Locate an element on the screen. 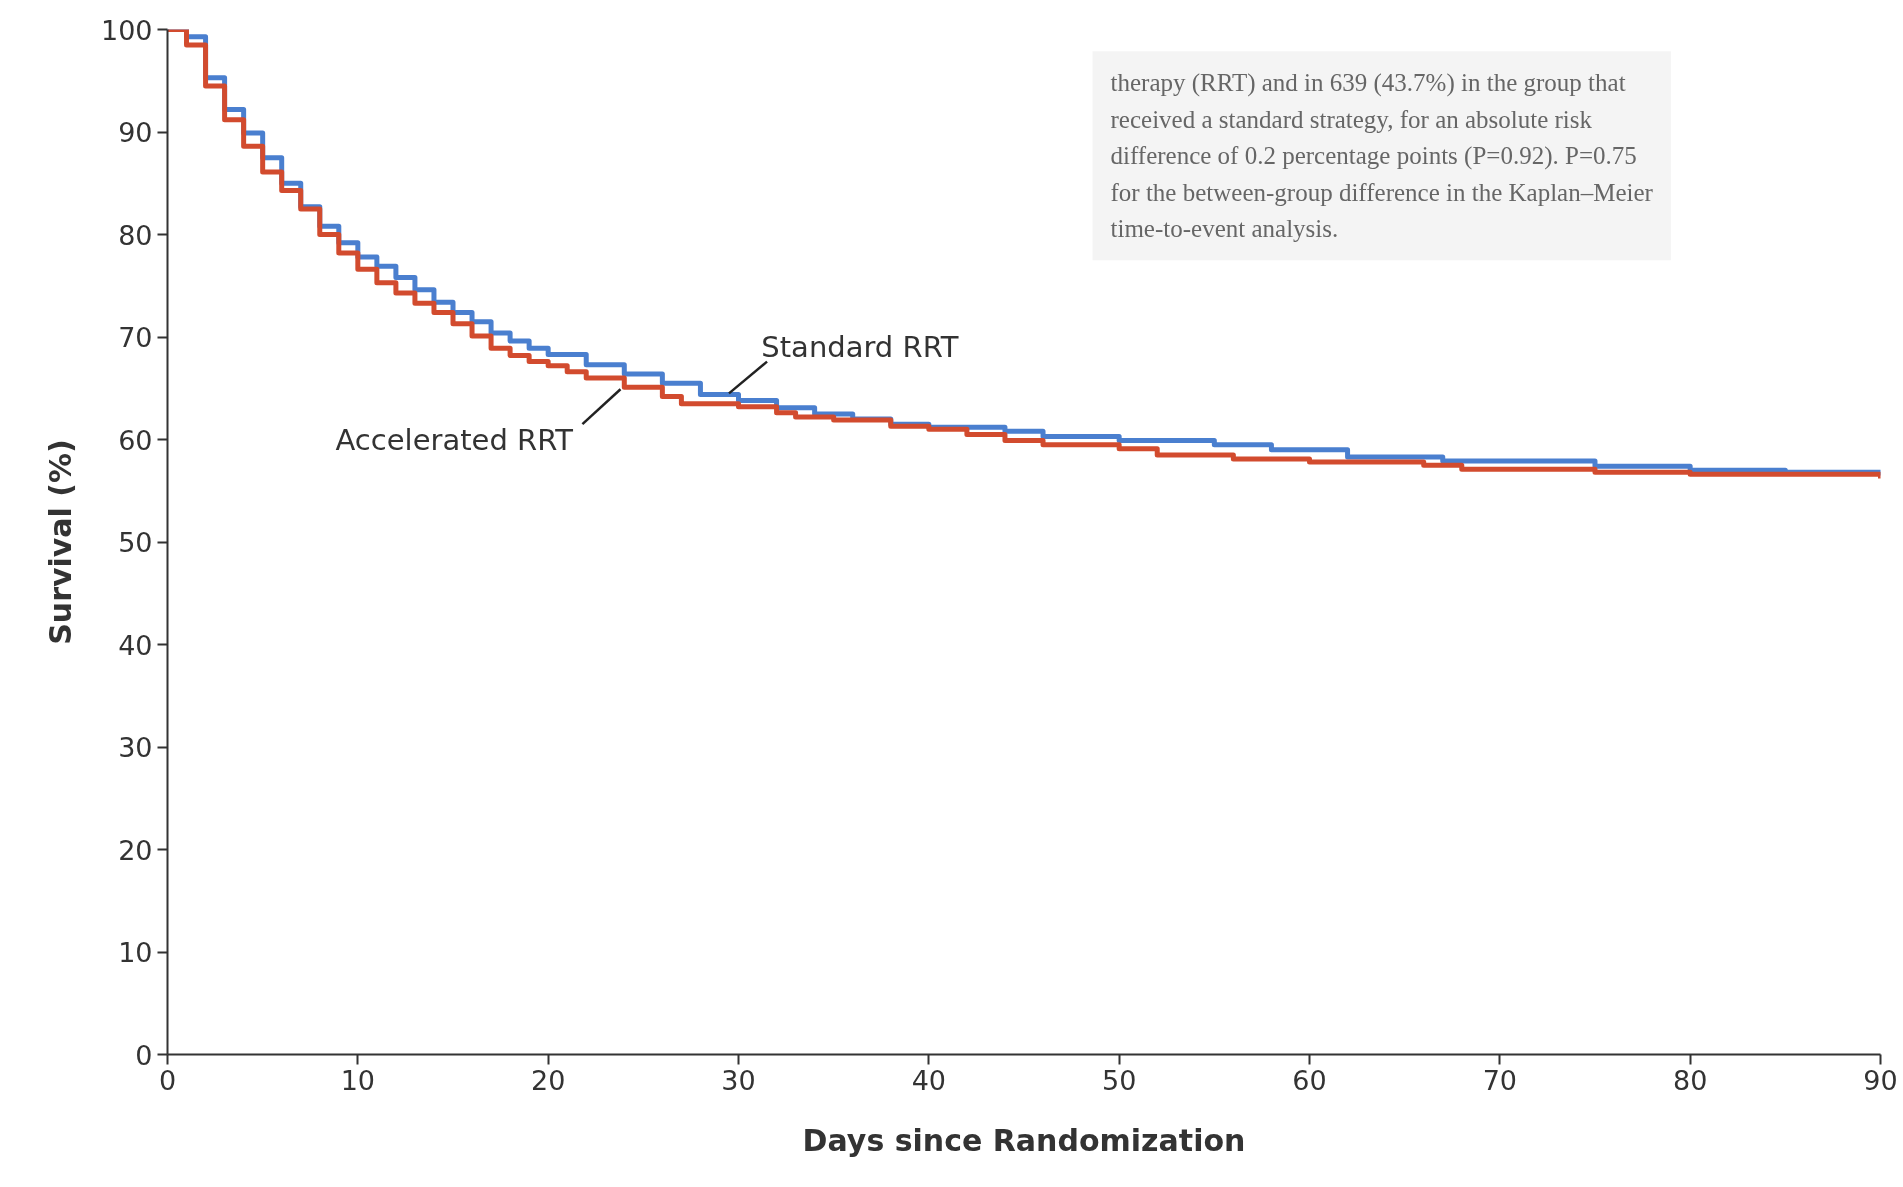 Image resolution: width=1903 pixels, height=1187 pixels. x-tick-label: 40 is located at coordinates (929, 1080).